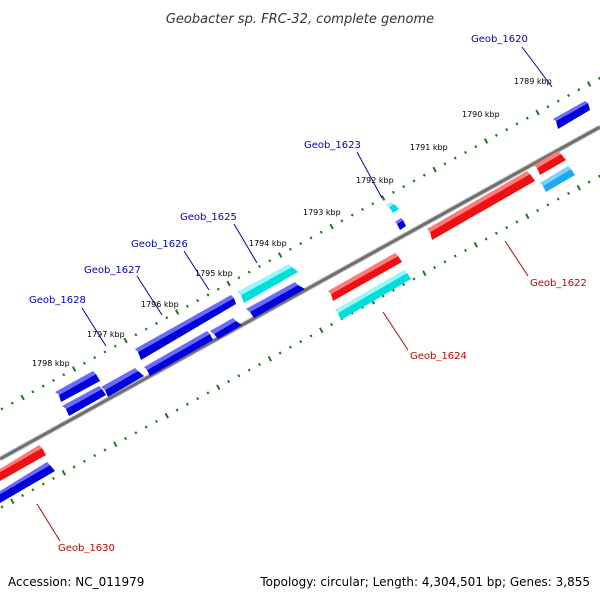 The height and width of the screenshot is (600, 600). What do you see at coordinates (400, 224) in the screenshot?
I see `gene-arrow-geob-1623b` at bounding box center [400, 224].